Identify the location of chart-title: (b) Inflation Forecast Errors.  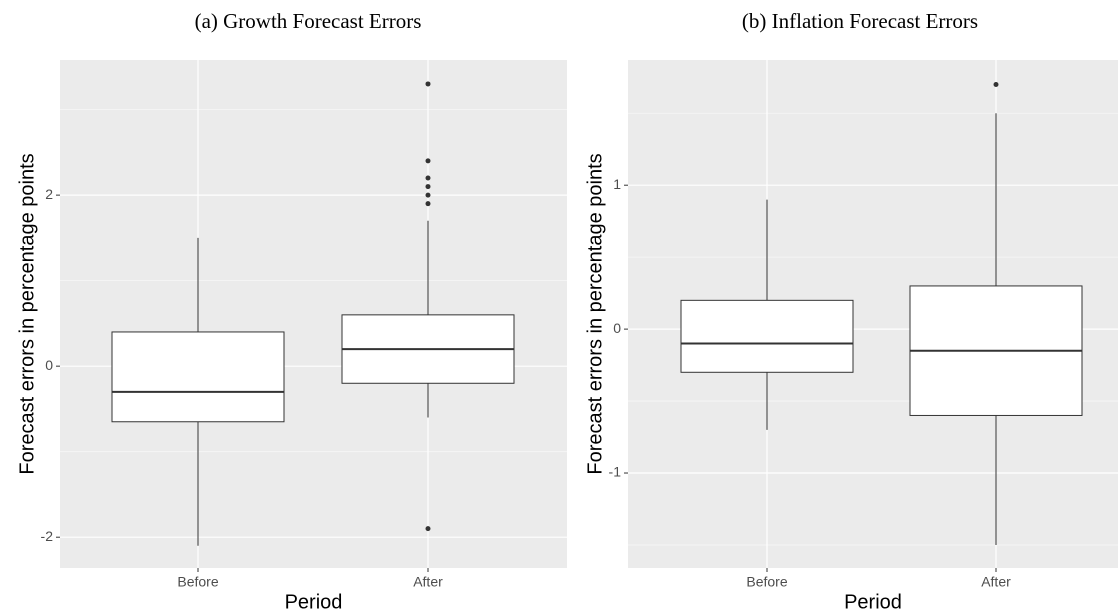
(860, 21).